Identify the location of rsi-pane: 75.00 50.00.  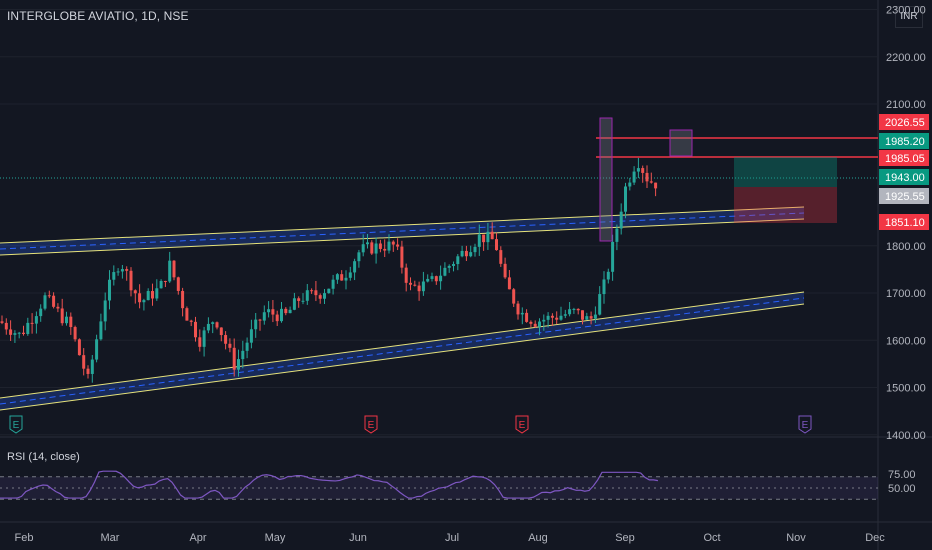
(458, 484).